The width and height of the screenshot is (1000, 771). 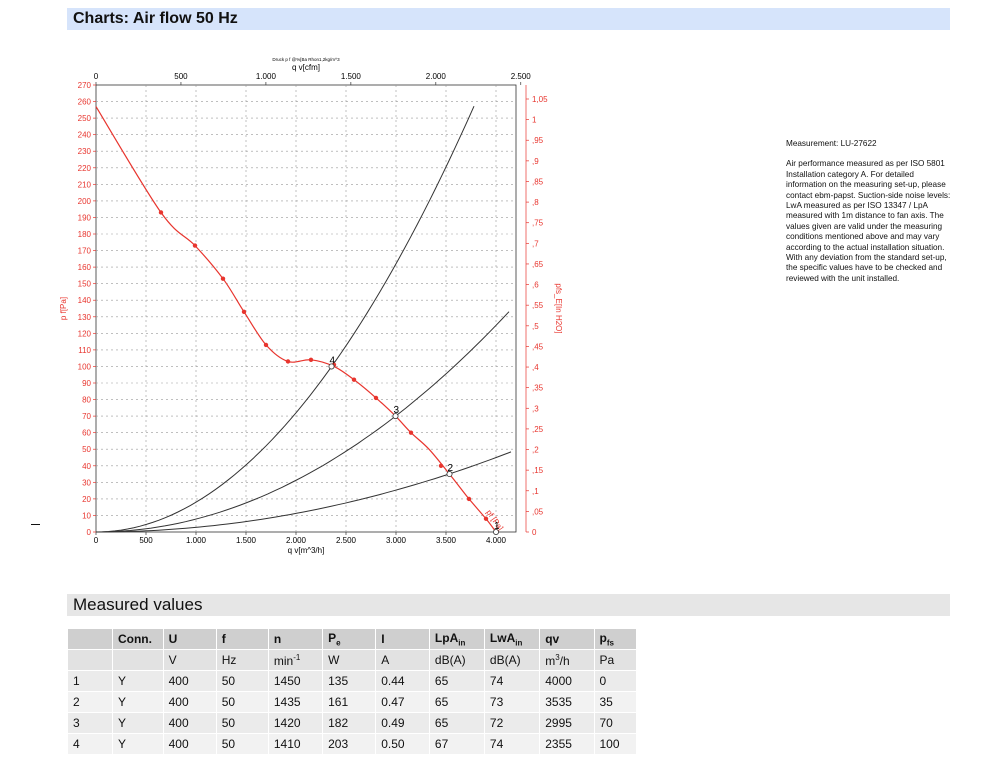 What do you see at coordinates (535, 285) in the screenshot?
I see `y-right-tick-label: ,6` at bounding box center [535, 285].